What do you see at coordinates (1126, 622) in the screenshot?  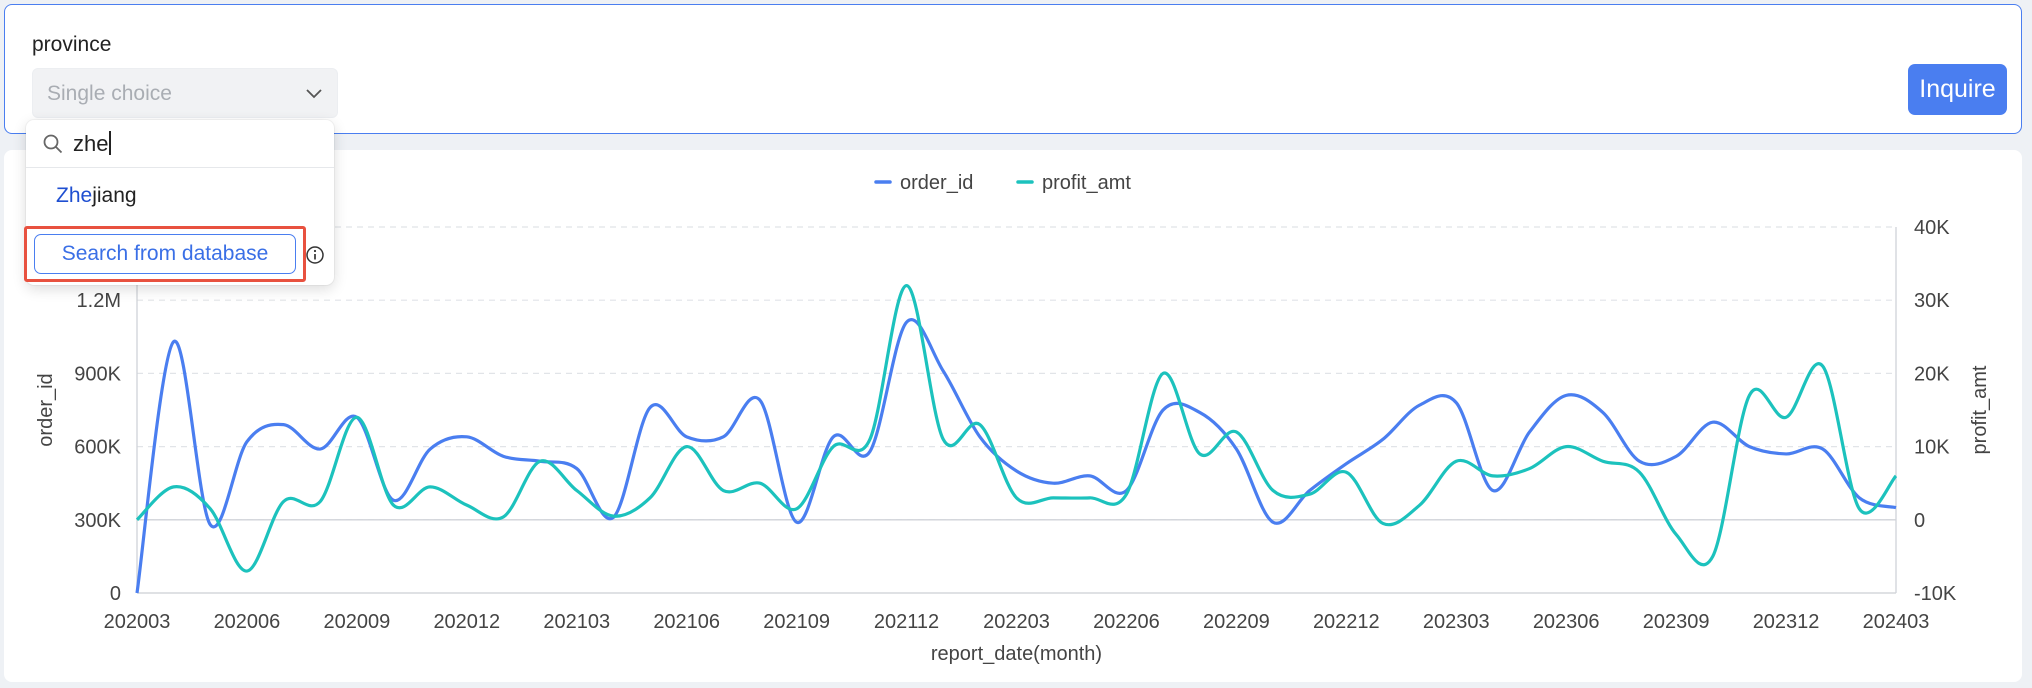 I see `x-tick-label: 202206` at bounding box center [1126, 622].